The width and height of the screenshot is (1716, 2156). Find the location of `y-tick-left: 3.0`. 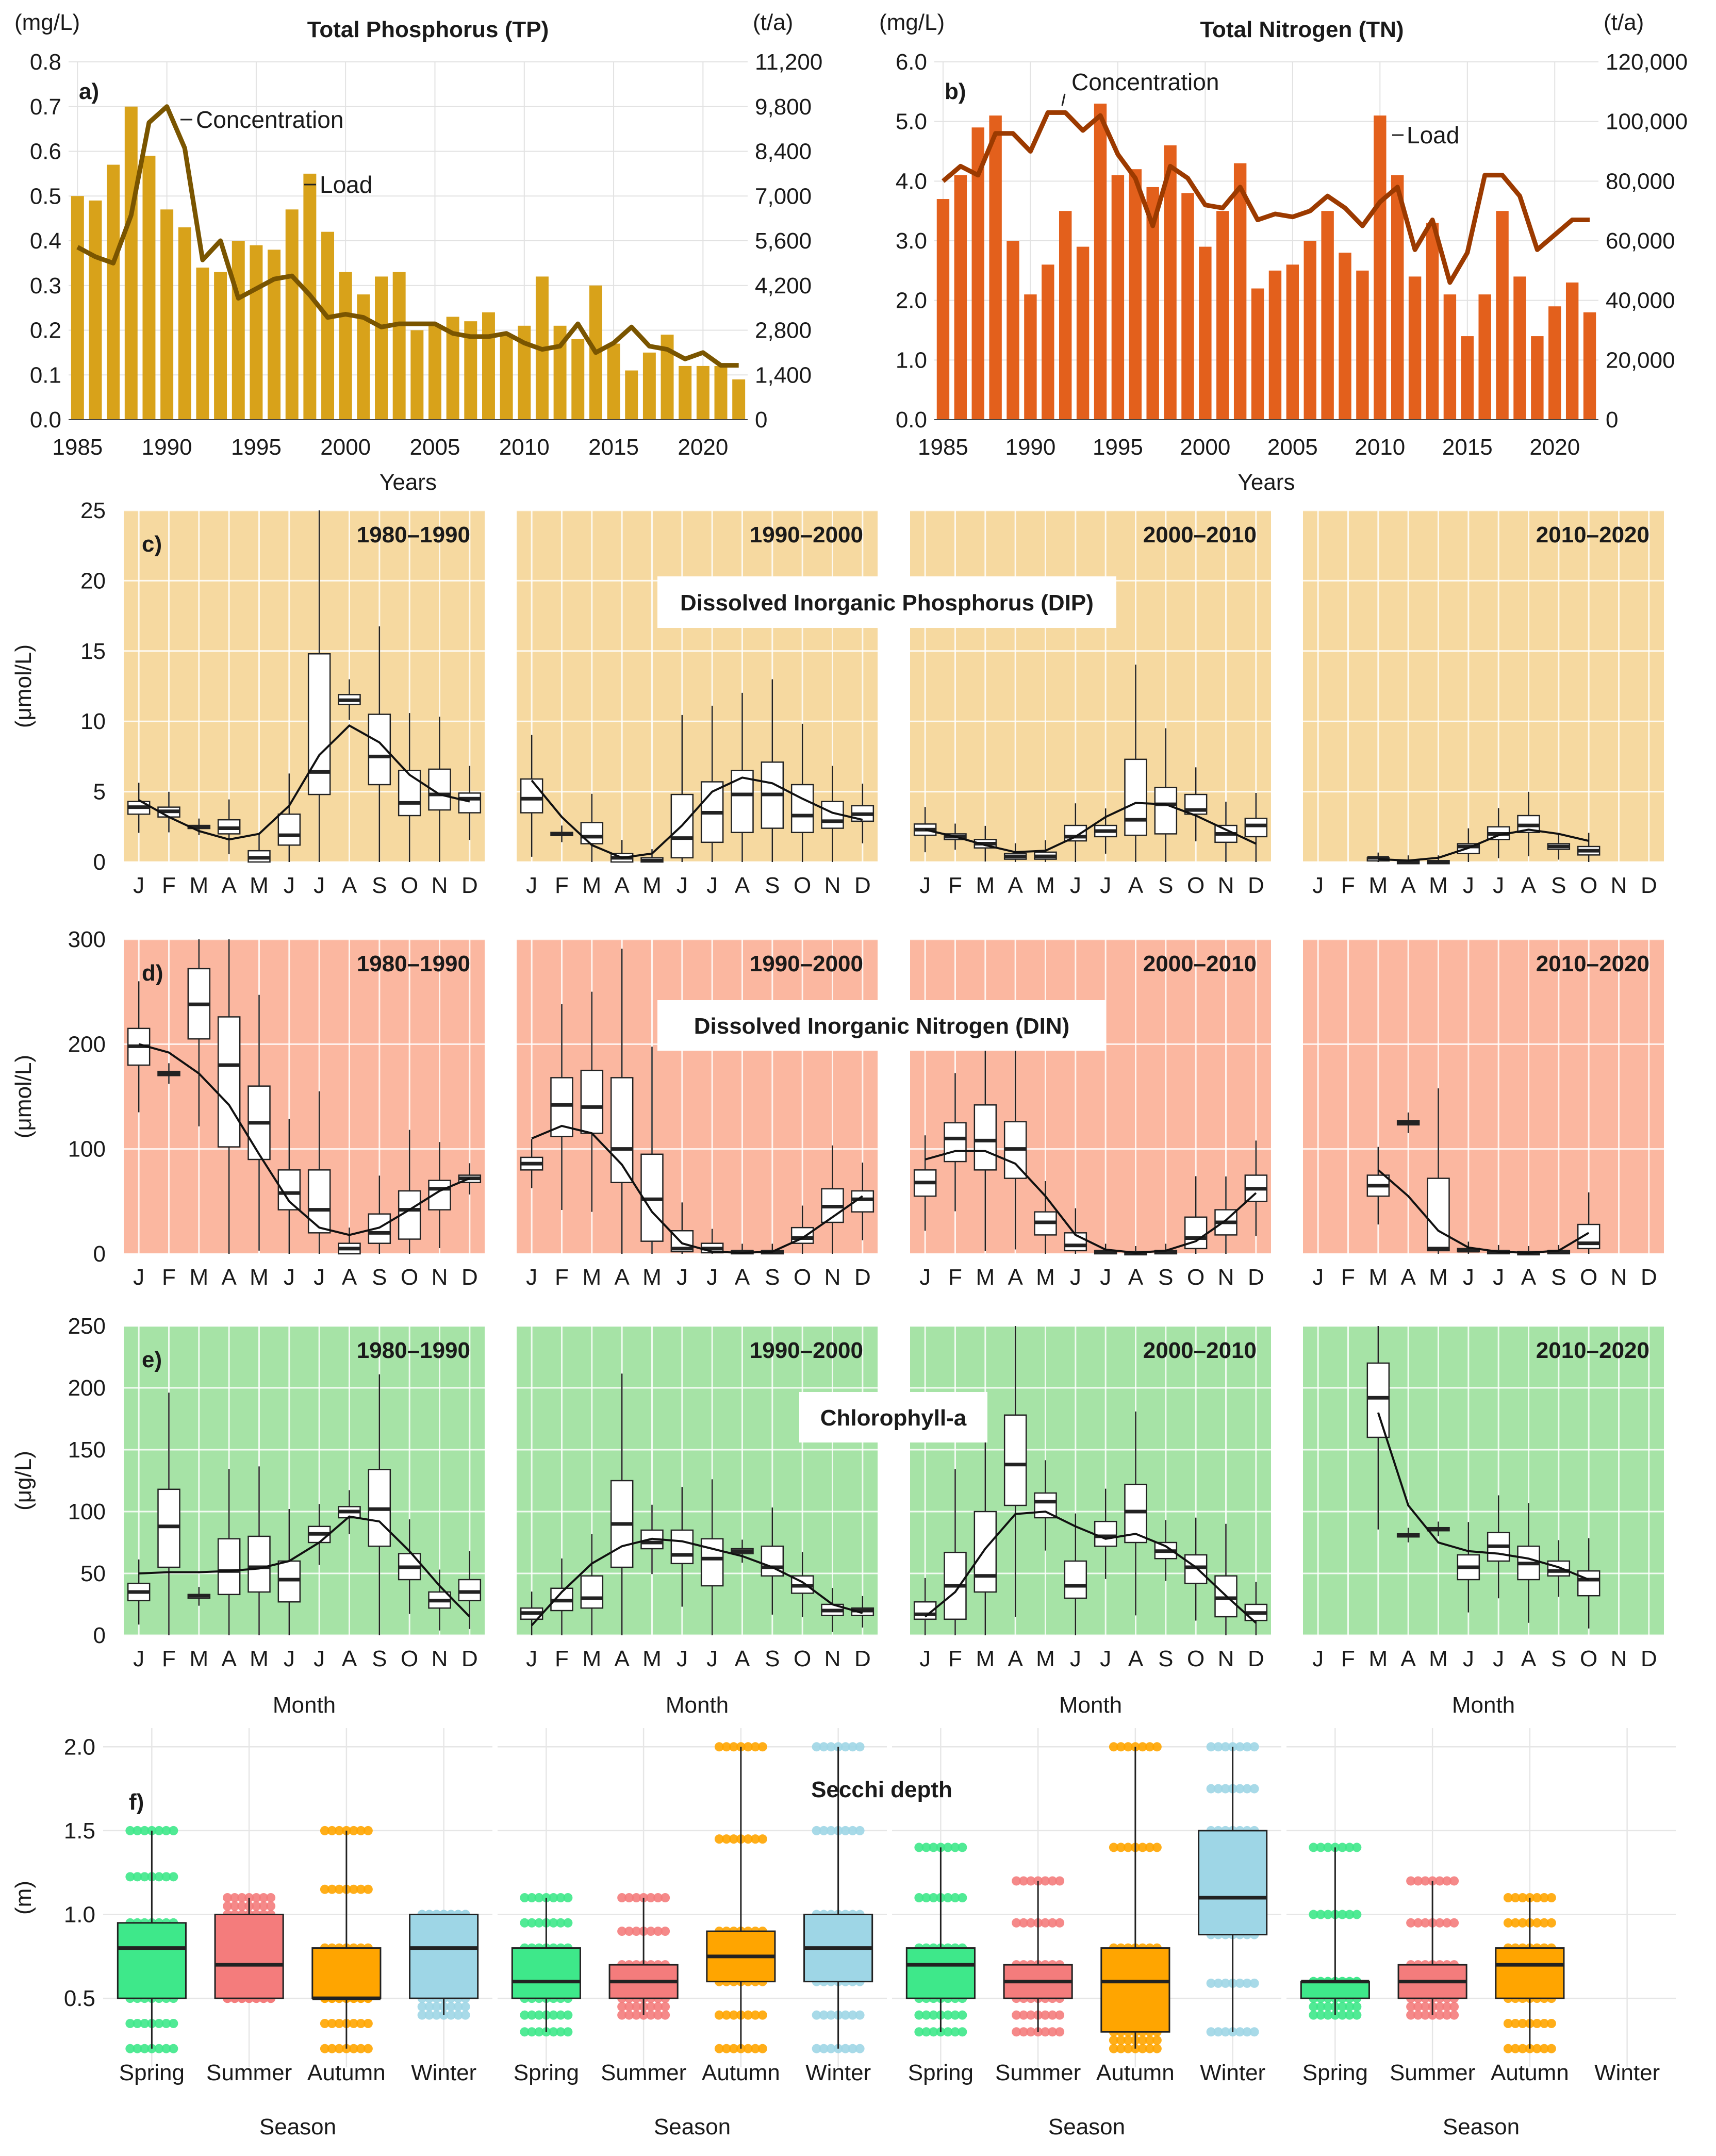

y-tick-left: 3.0 is located at coordinates (911, 241).